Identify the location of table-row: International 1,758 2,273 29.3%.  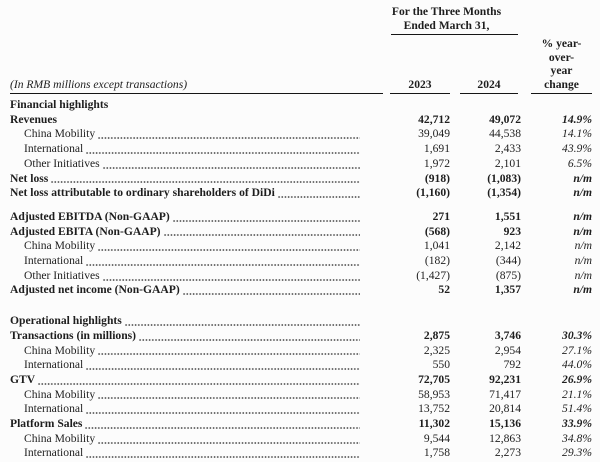
(301, 453).